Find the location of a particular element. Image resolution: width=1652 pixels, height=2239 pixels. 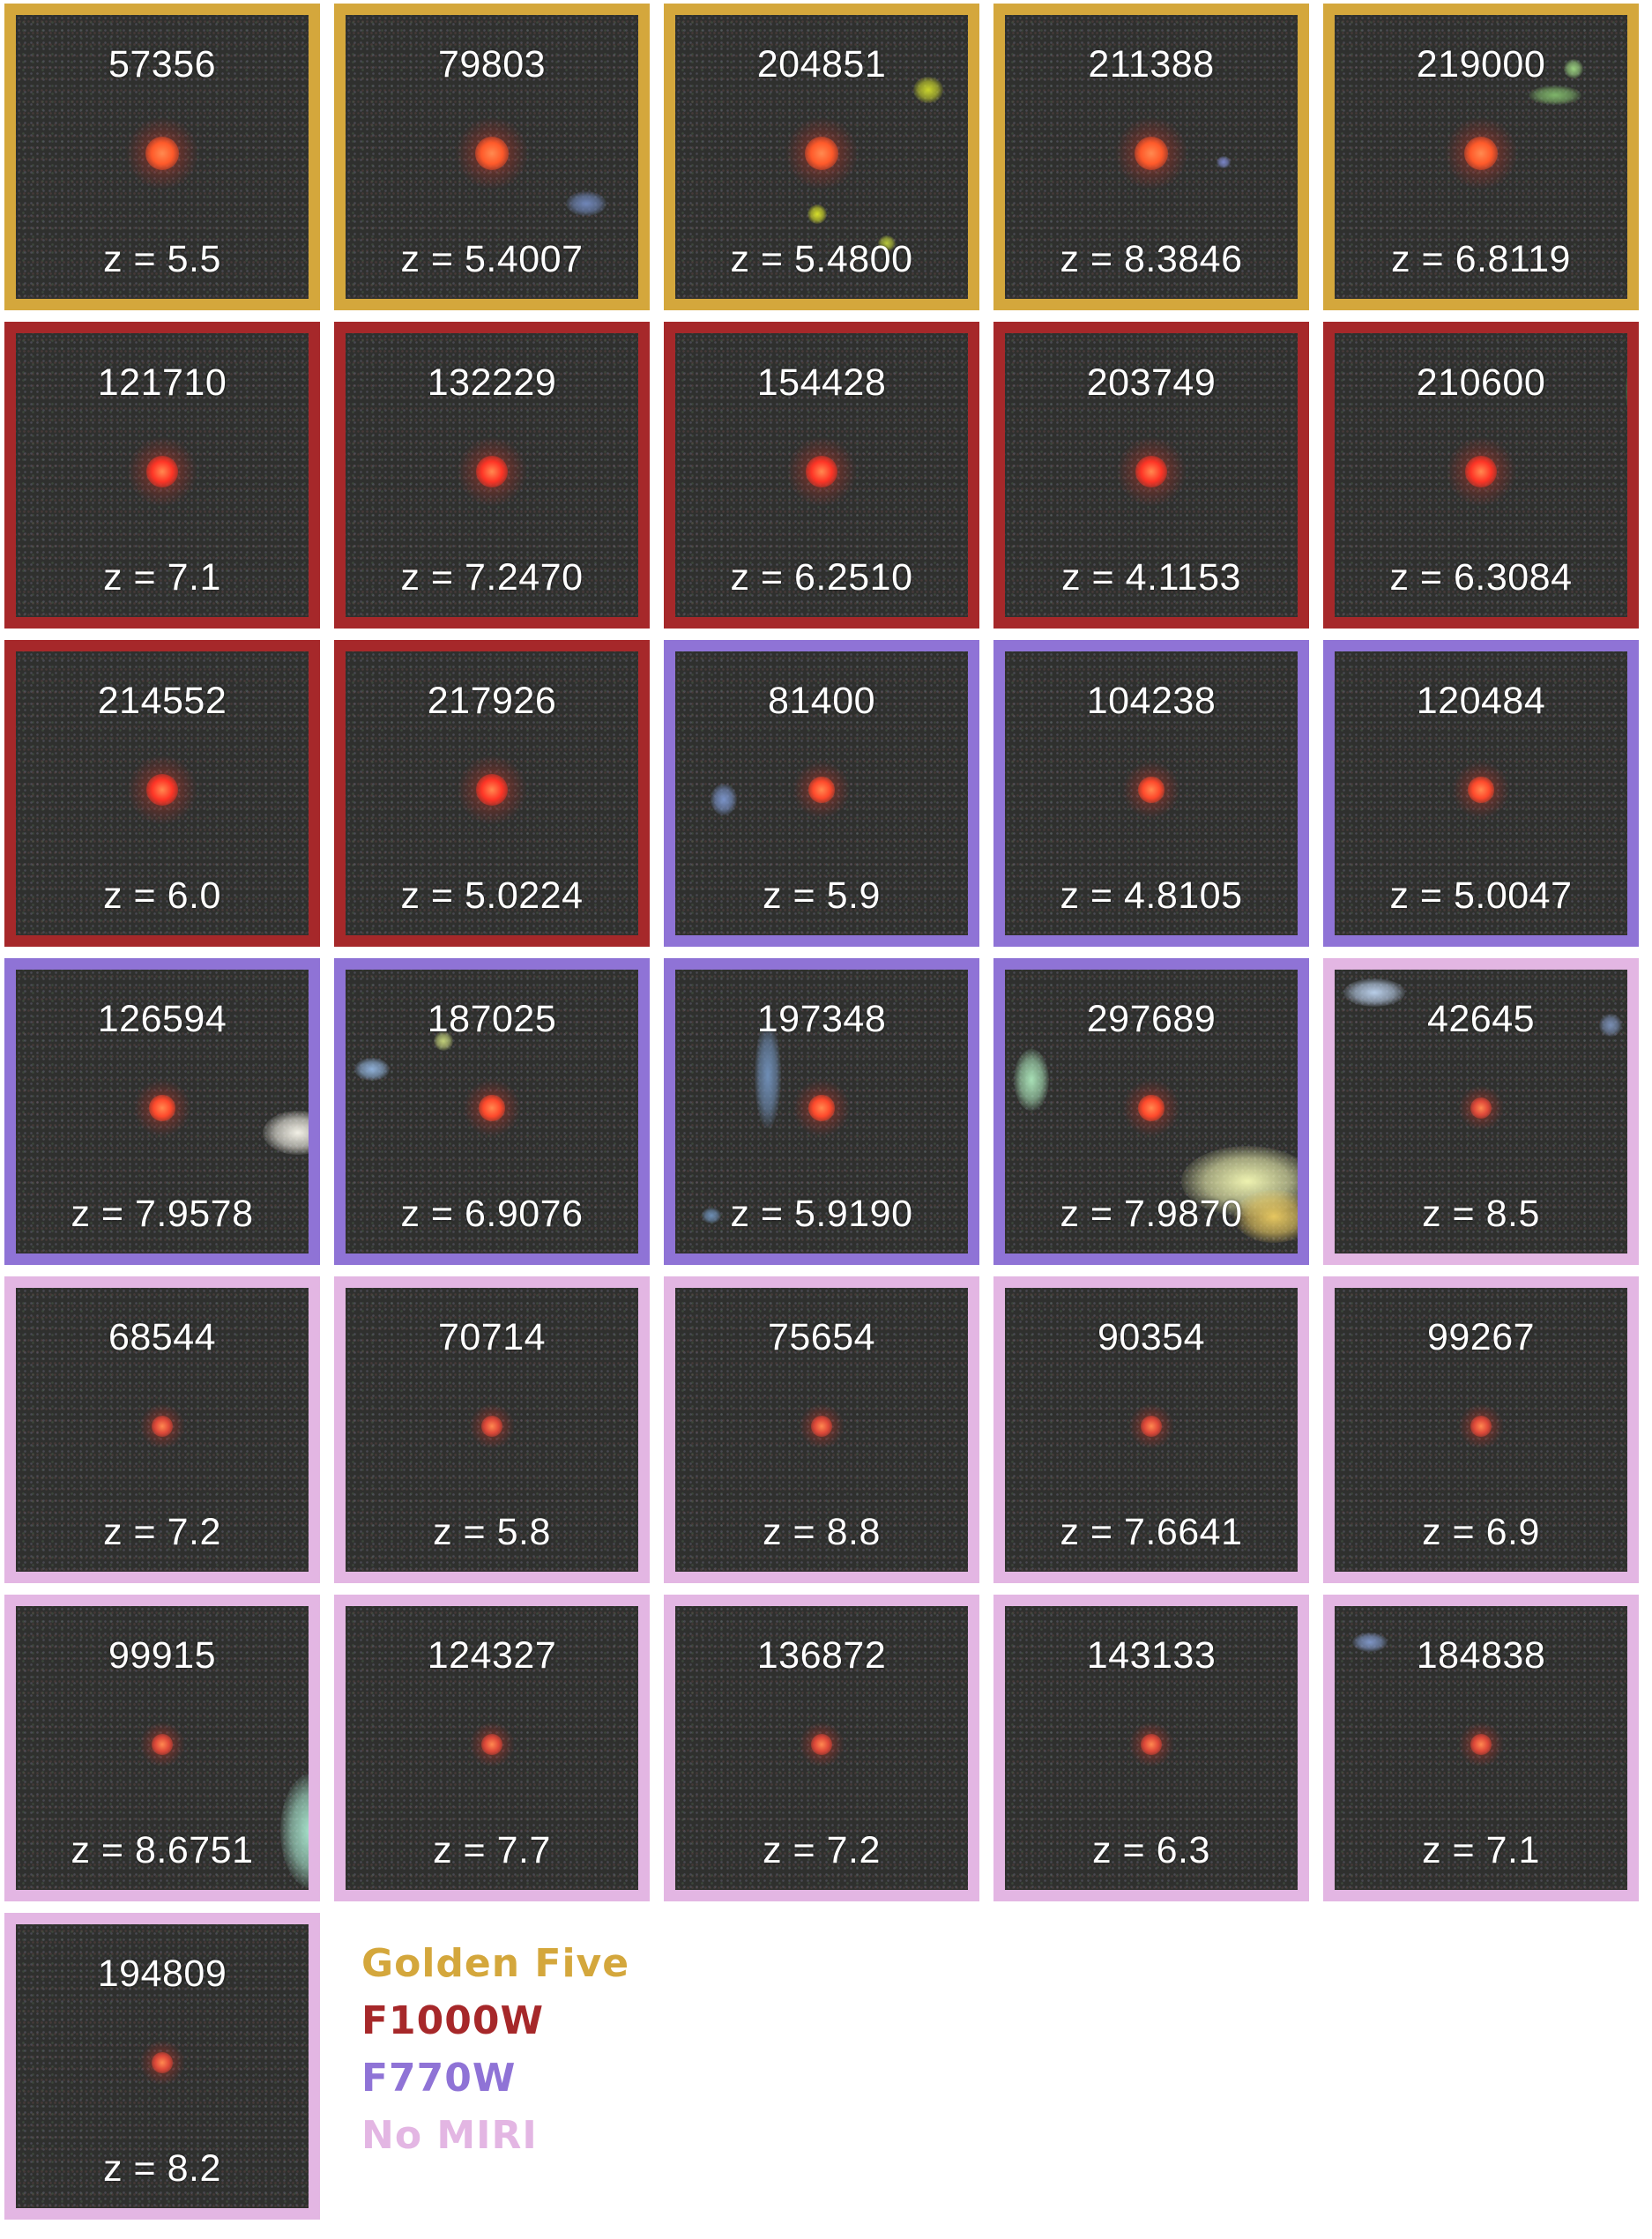

redshift-label: z = 7.2470 is located at coordinates (492, 577).